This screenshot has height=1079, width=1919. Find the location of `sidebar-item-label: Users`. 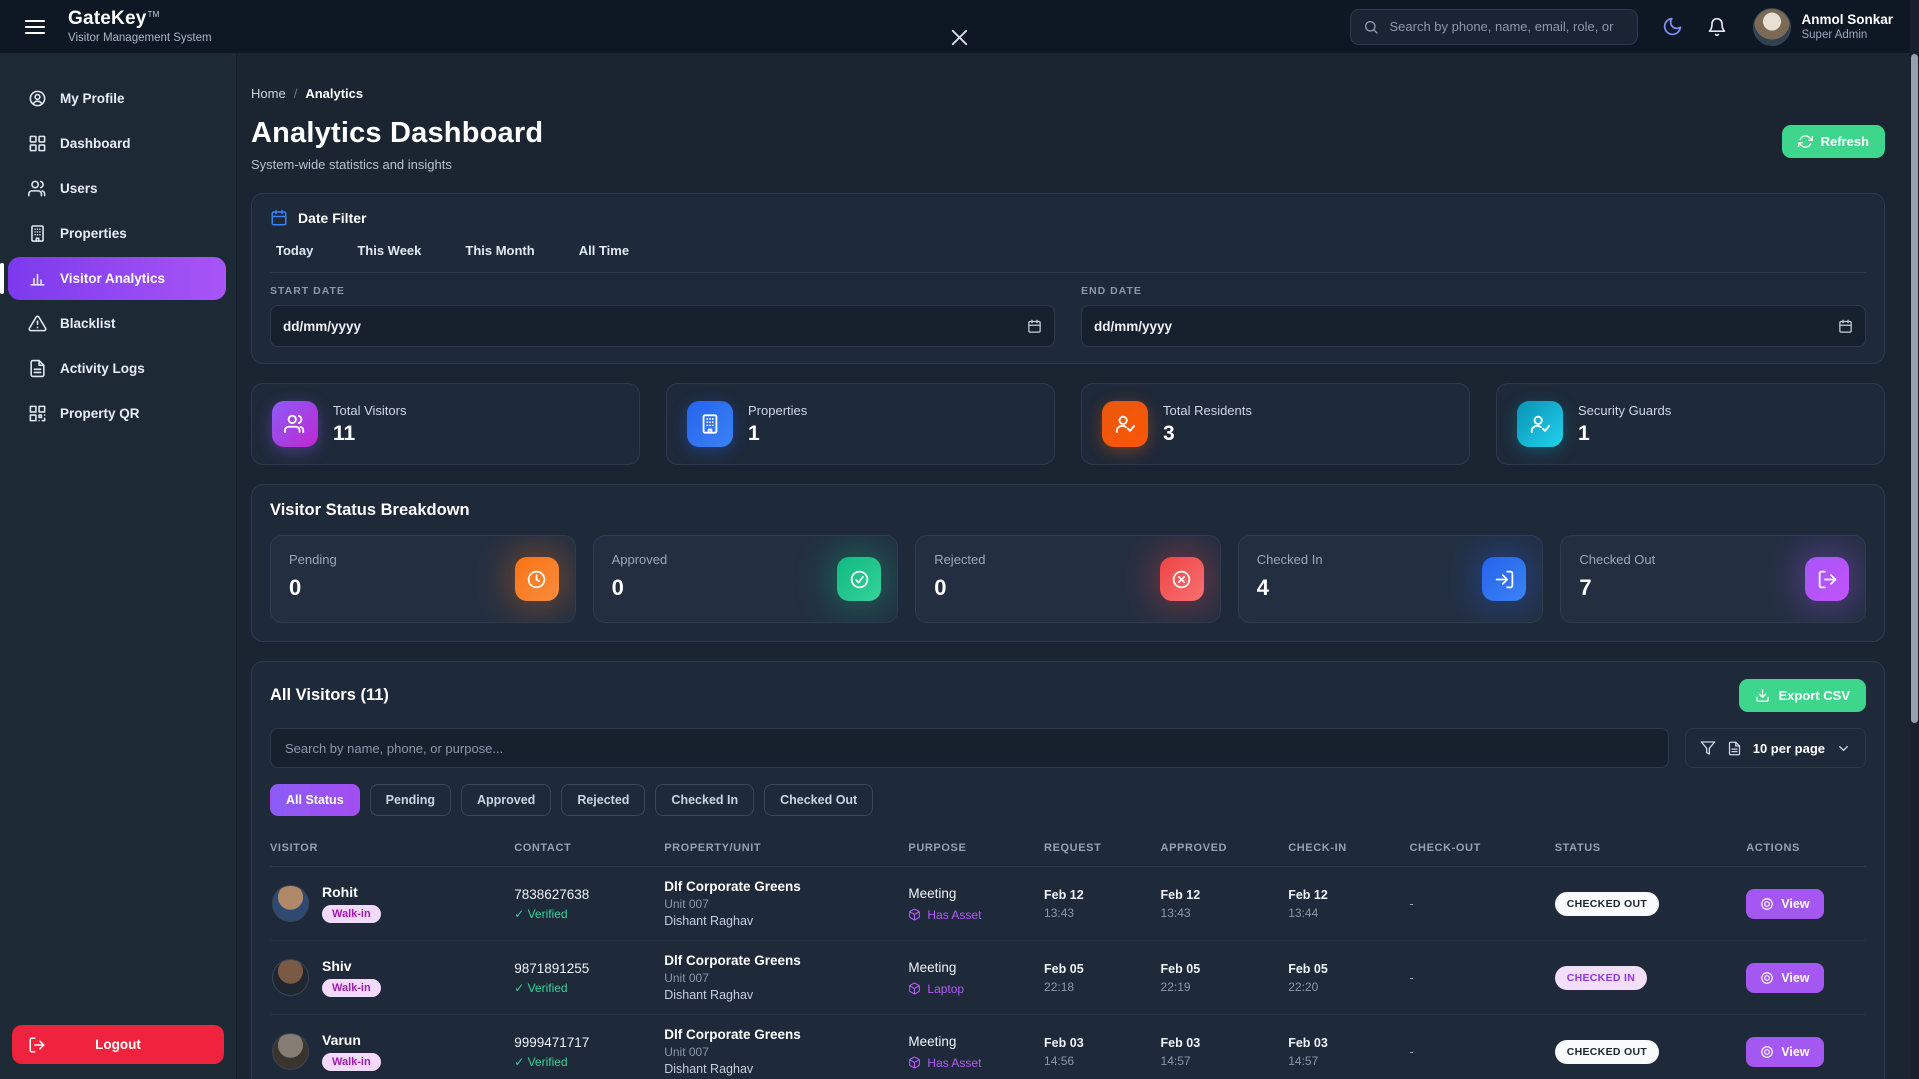

sidebar-item-label: Users is located at coordinates (79, 188).